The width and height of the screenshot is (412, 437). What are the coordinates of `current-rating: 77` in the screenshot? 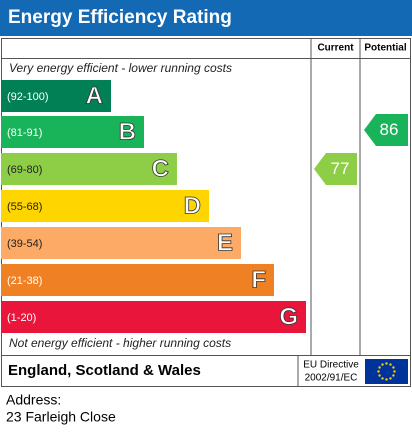 It's located at (340, 168).